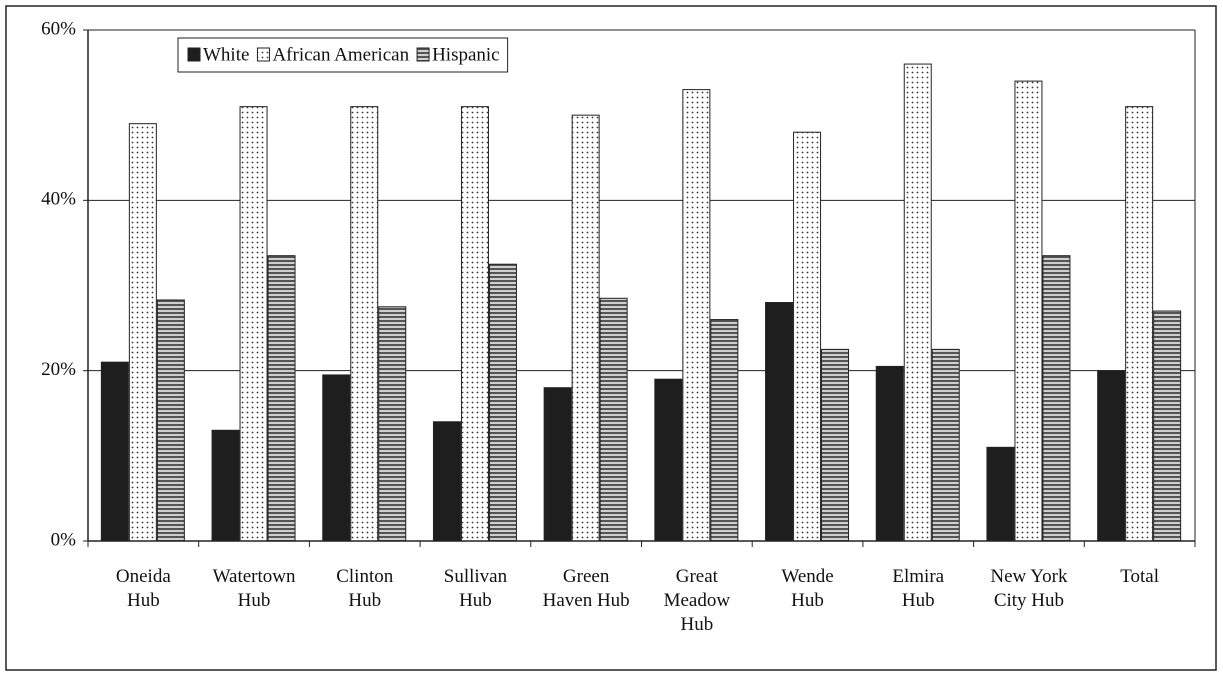 The height and width of the screenshot is (677, 1223). I want to click on y-tick-label: 60%, so click(58, 28).